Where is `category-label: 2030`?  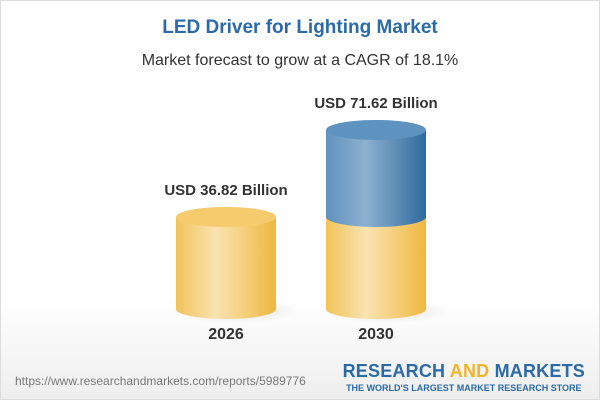
category-label: 2030 is located at coordinates (376, 334).